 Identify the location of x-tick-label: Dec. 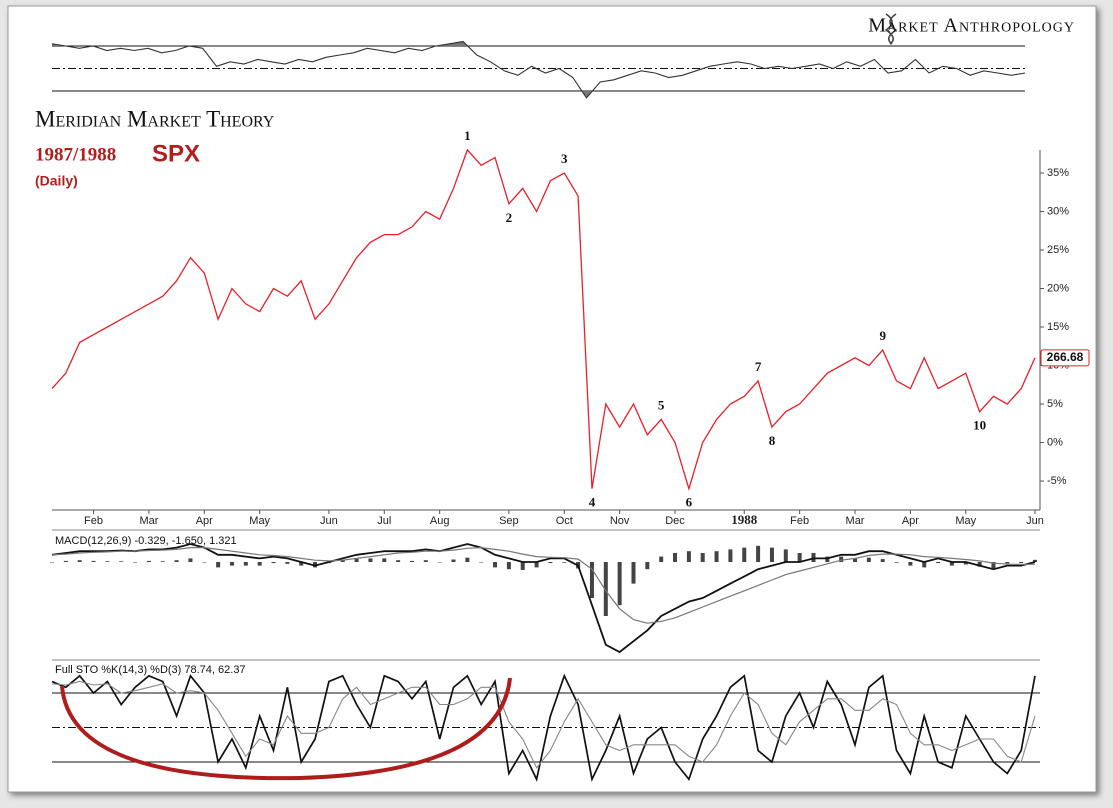
(675, 521).